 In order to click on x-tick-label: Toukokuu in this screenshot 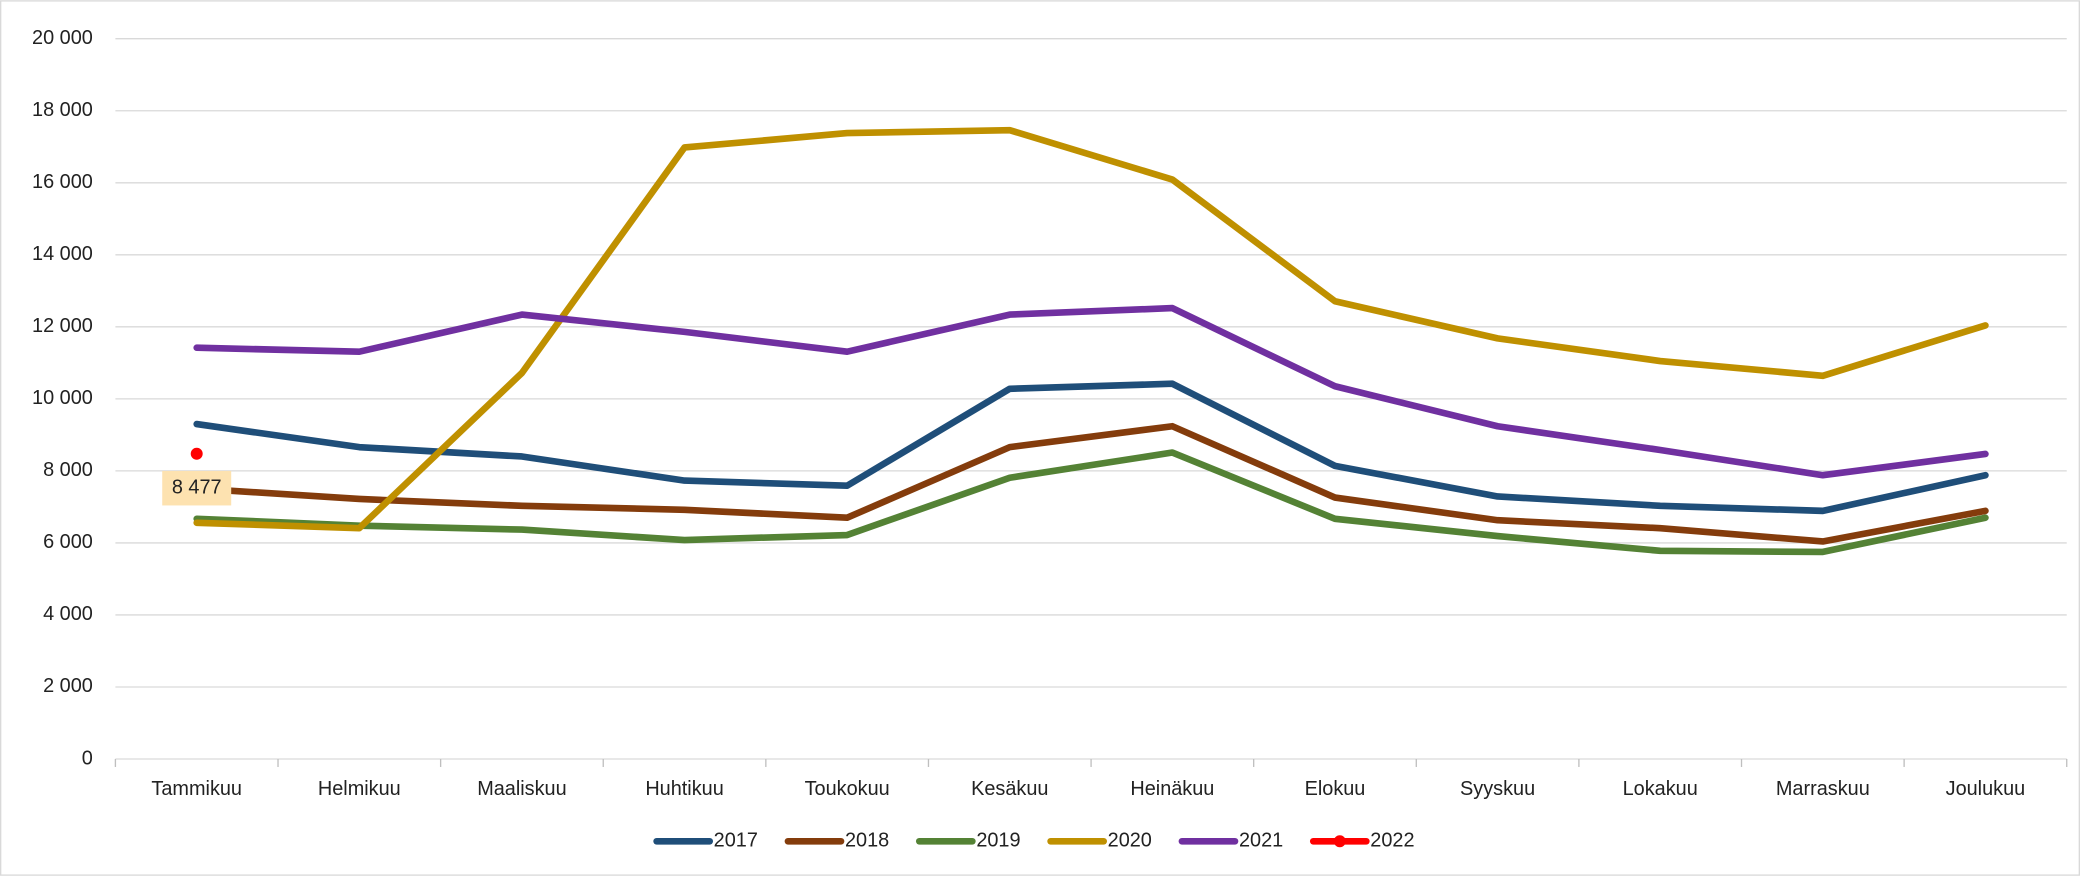, I will do `click(847, 789)`.